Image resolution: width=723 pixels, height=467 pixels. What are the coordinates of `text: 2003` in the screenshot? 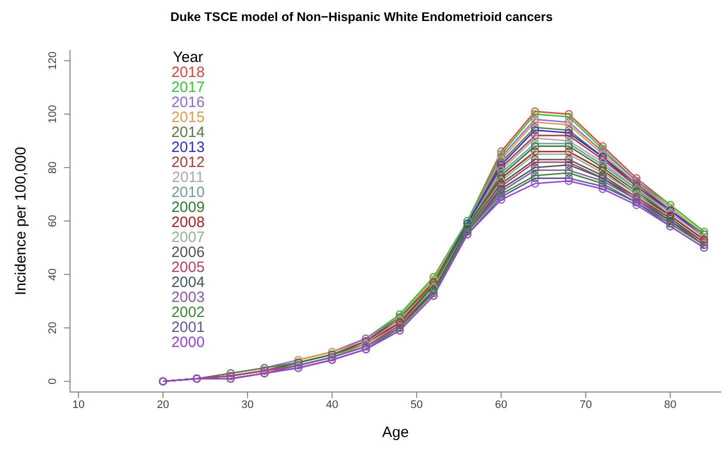 It's located at (188, 297).